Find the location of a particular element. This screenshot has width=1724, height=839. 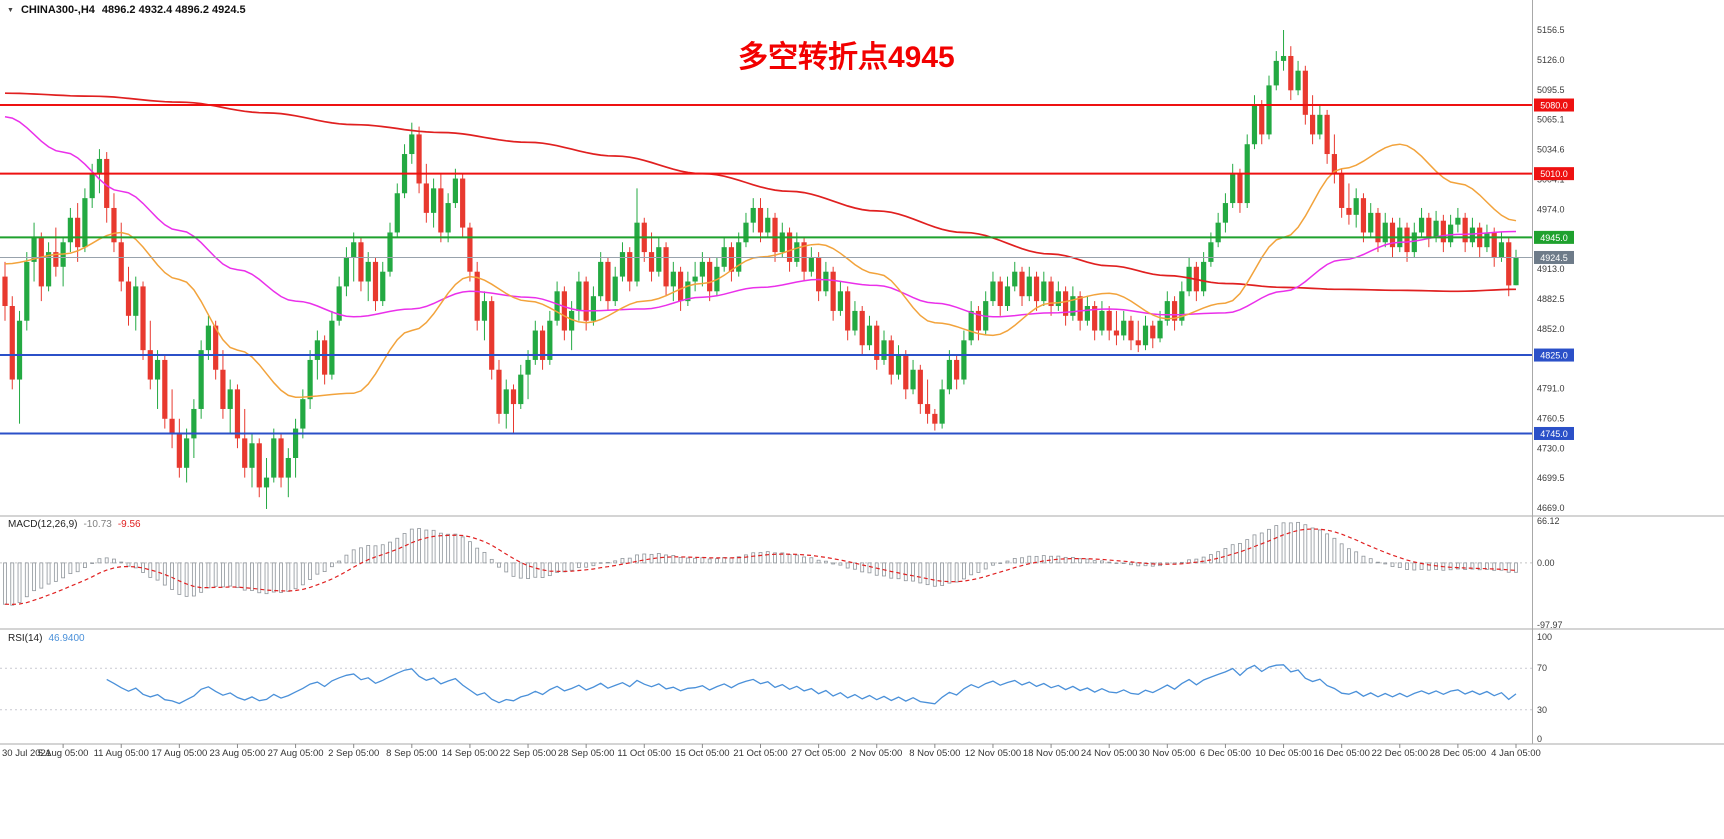

time-axis-label: 21 Oct 05:00 is located at coordinates (760, 753).